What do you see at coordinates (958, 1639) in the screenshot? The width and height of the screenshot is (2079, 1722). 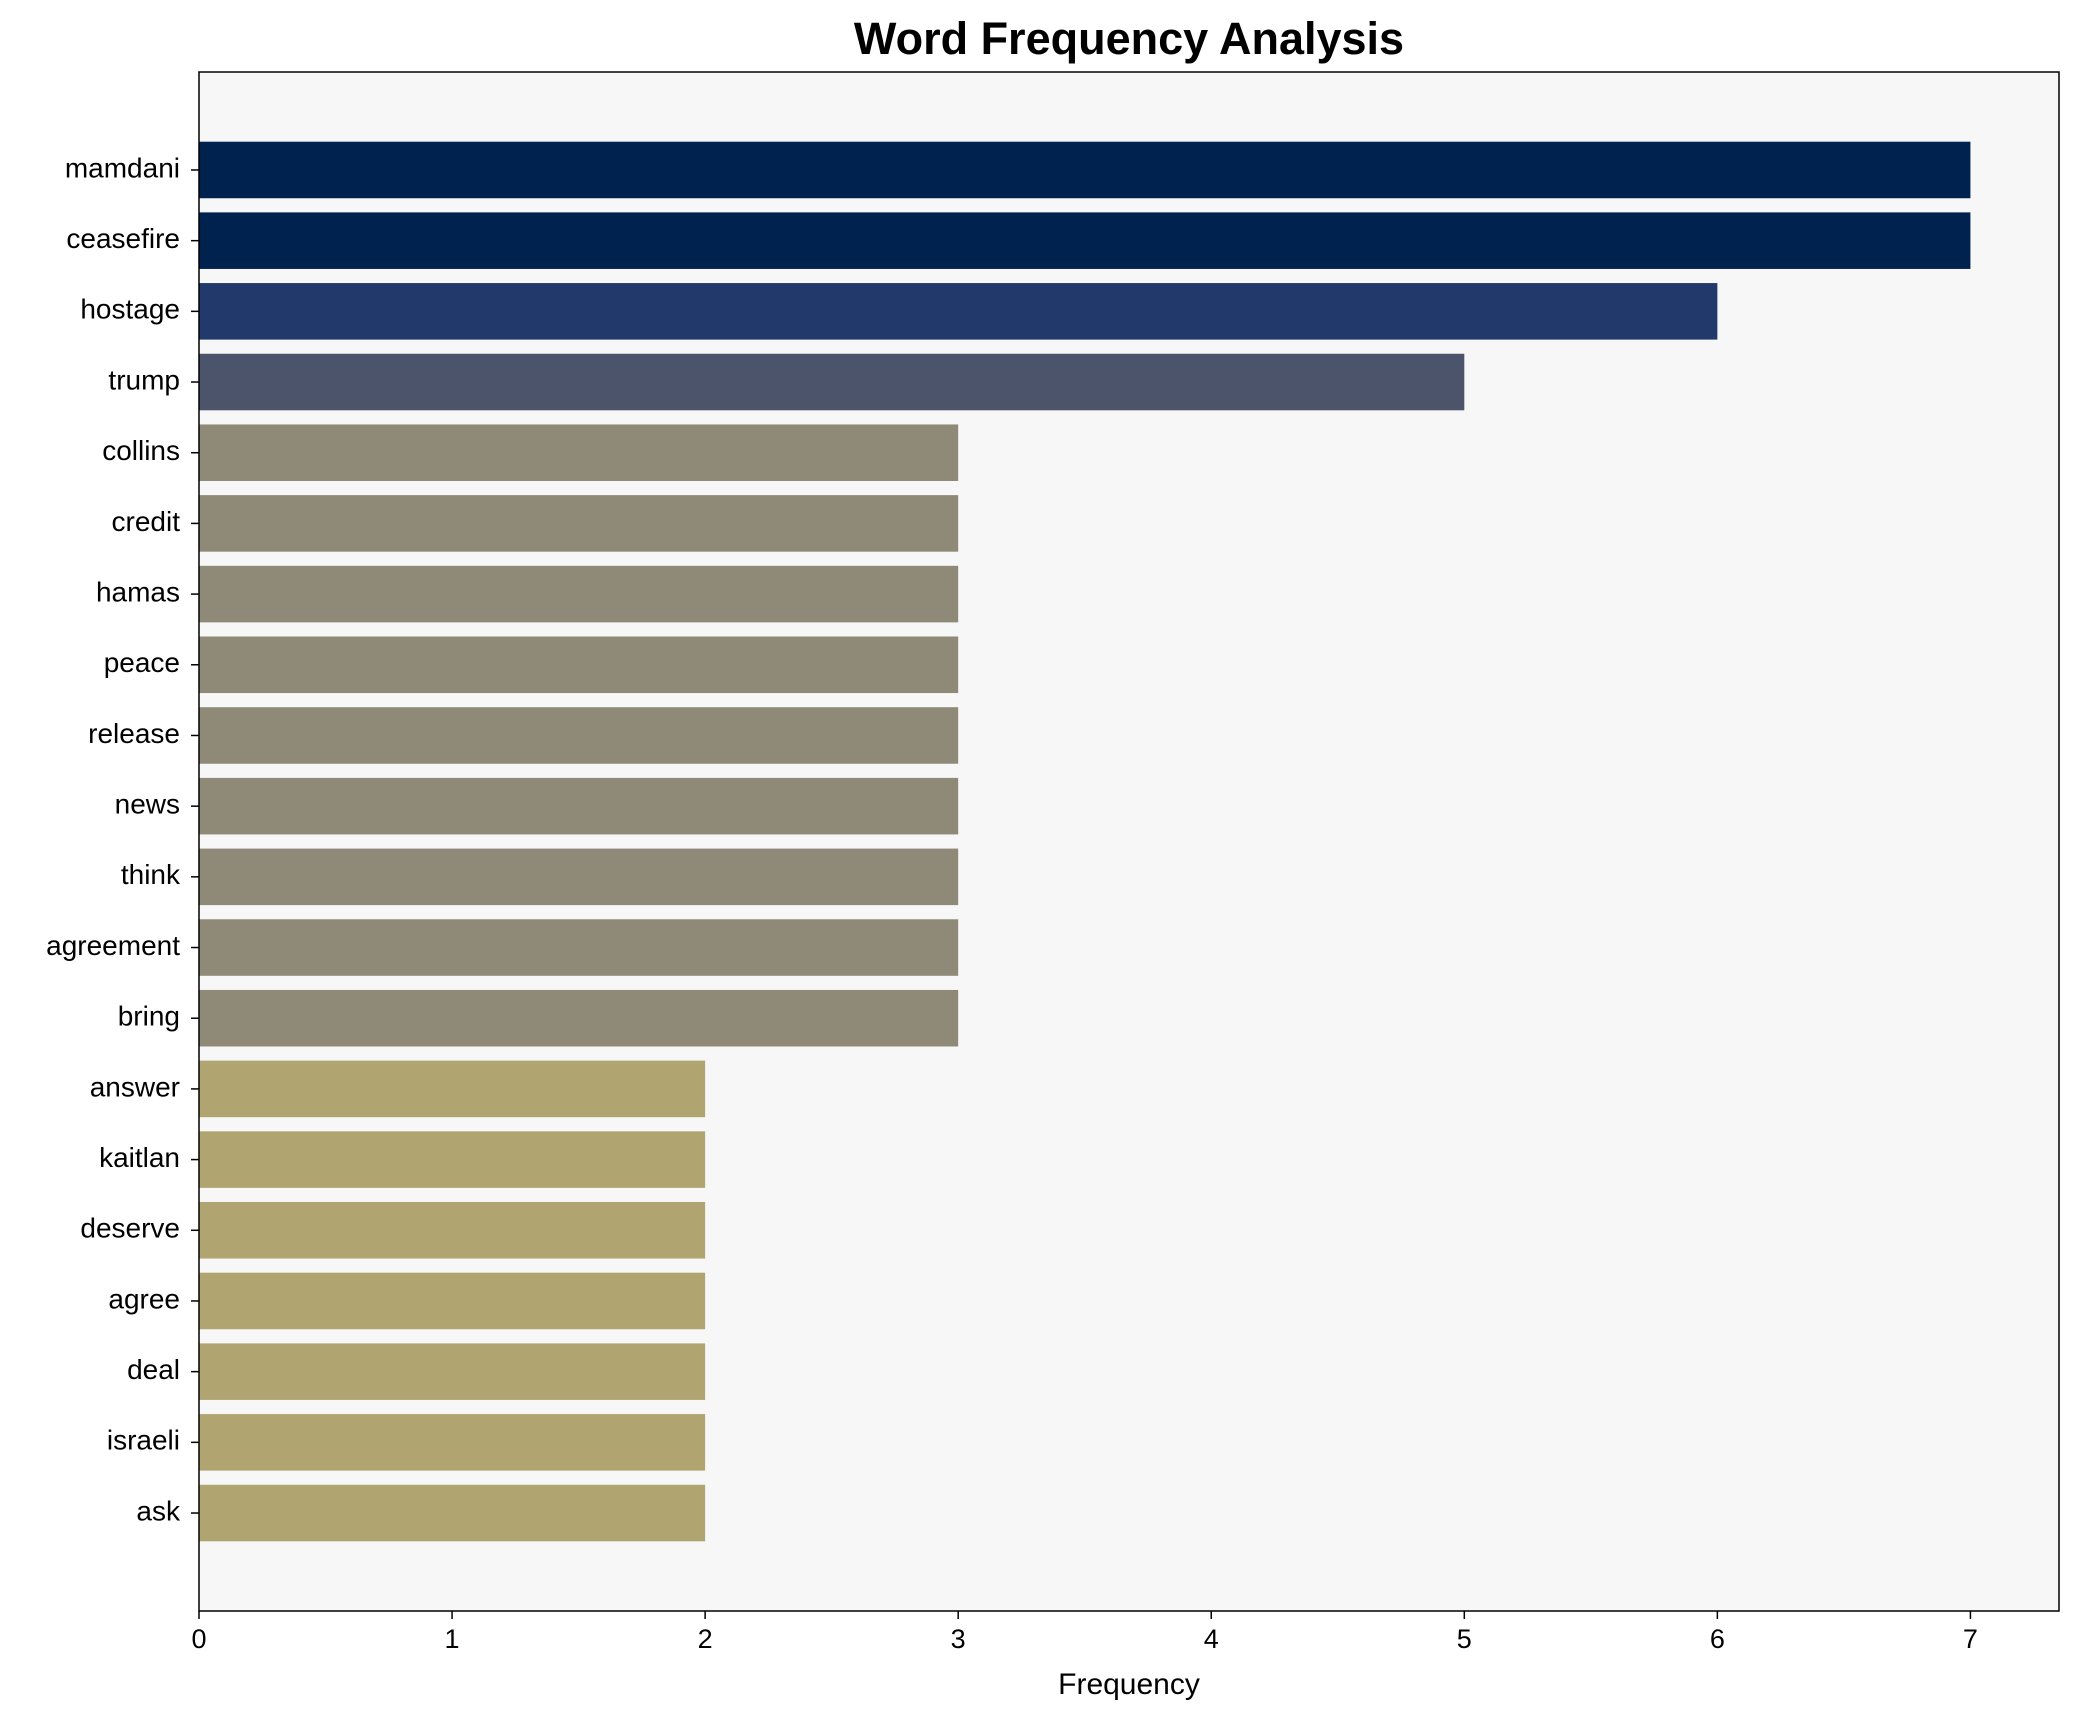 I see `x-tick-label: 3` at bounding box center [958, 1639].